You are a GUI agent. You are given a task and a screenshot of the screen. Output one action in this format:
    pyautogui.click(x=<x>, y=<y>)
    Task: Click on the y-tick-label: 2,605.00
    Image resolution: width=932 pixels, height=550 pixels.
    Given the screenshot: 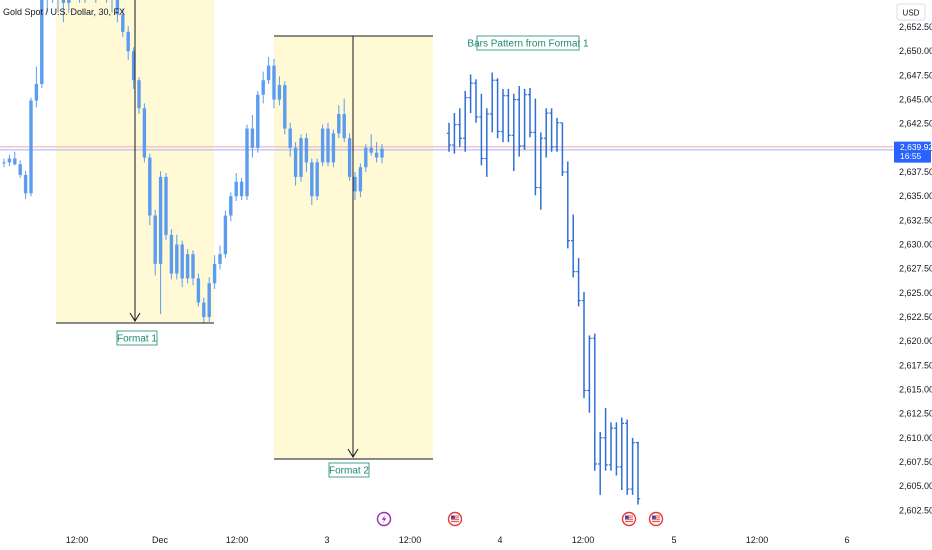 What is the action you would take?
    pyautogui.click(x=915, y=486)
    